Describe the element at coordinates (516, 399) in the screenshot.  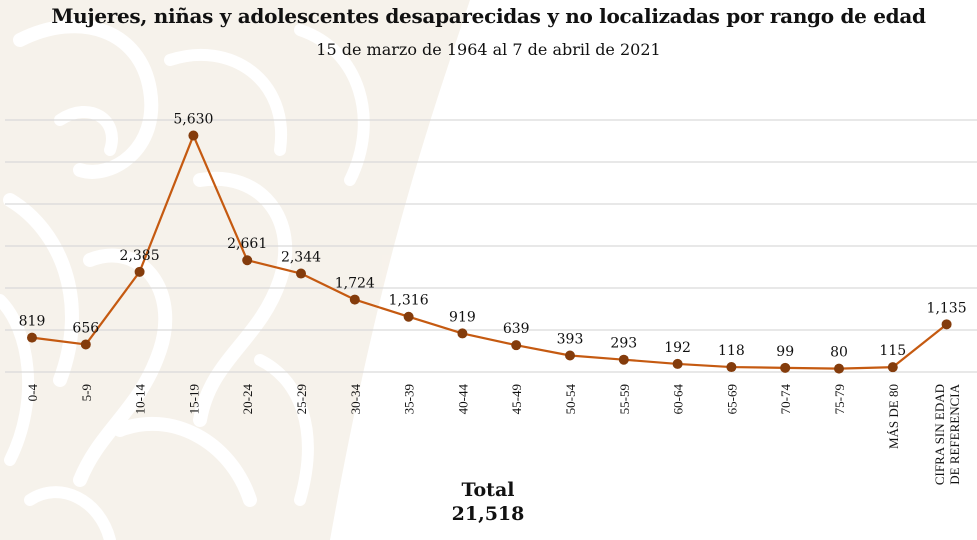
I see `x-tick-label: 45-49` at that location.